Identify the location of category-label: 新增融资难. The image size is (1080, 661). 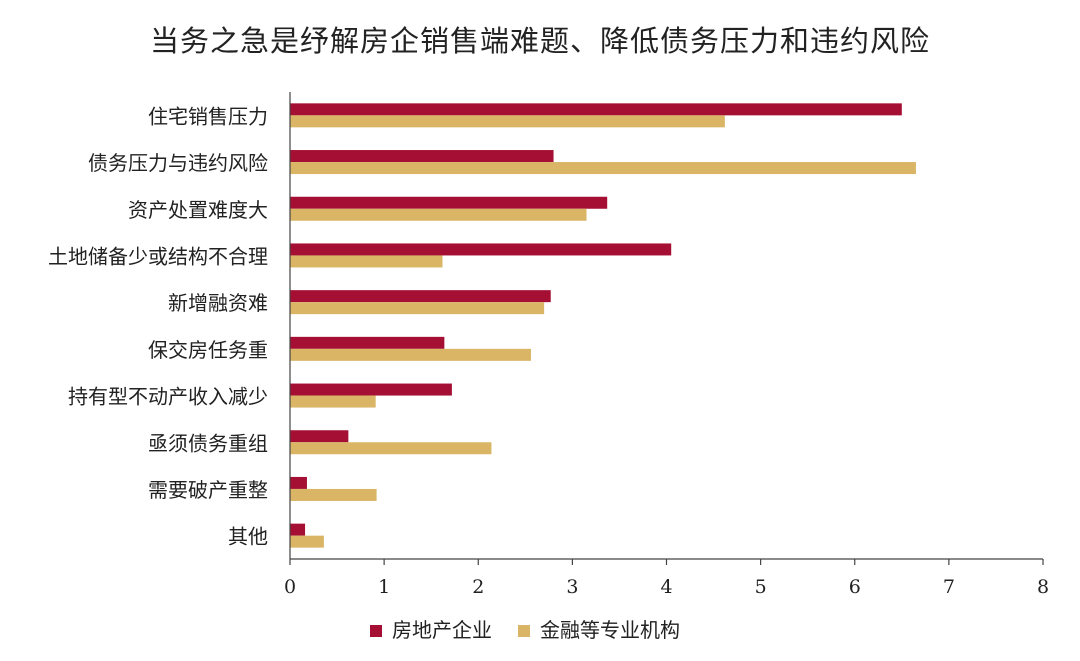
(218, 303).